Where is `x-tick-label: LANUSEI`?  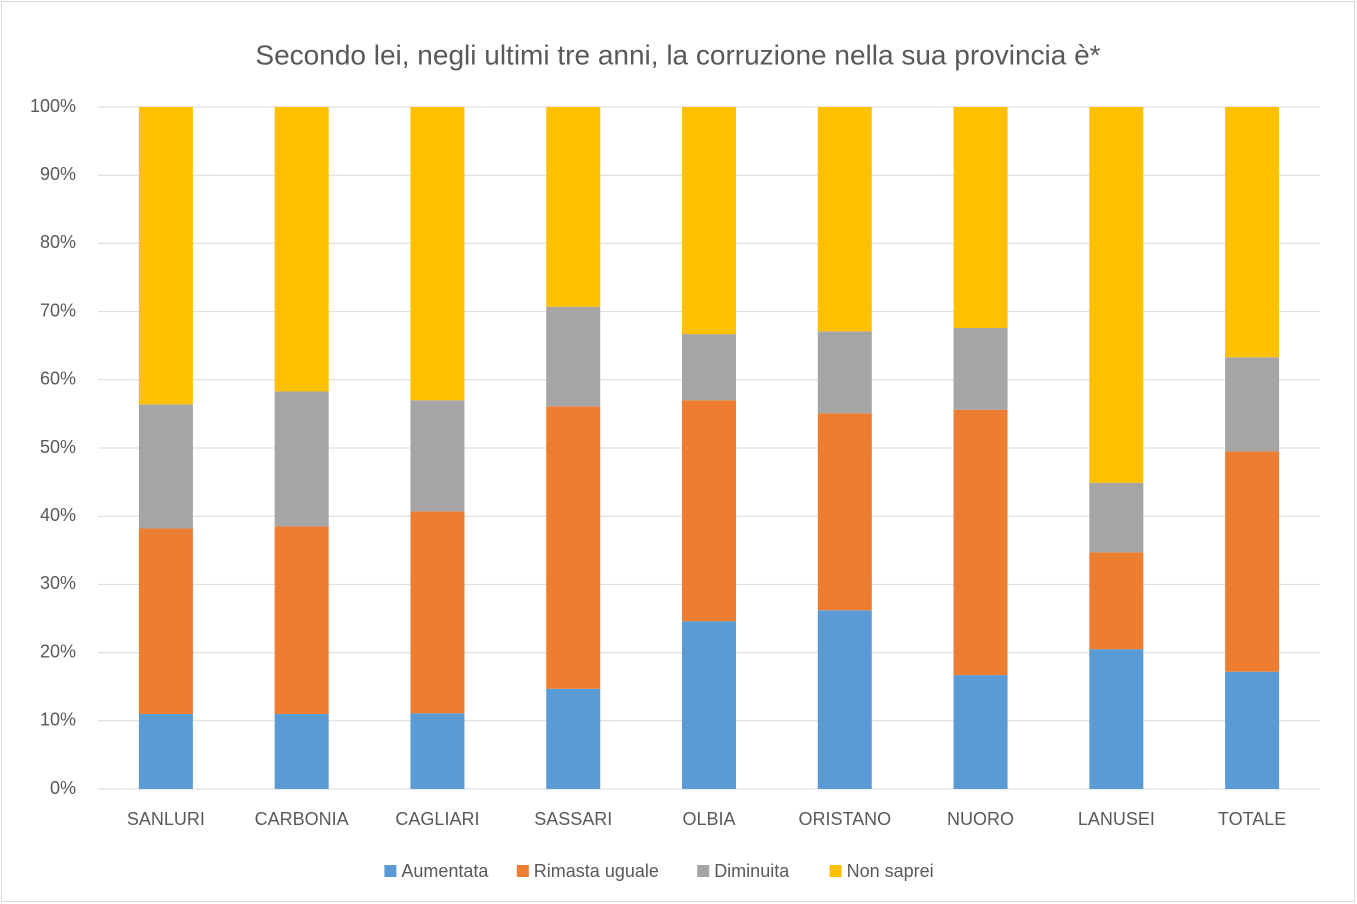
x-tick-label: LANUSEI is located at coordinates (1116, 819).